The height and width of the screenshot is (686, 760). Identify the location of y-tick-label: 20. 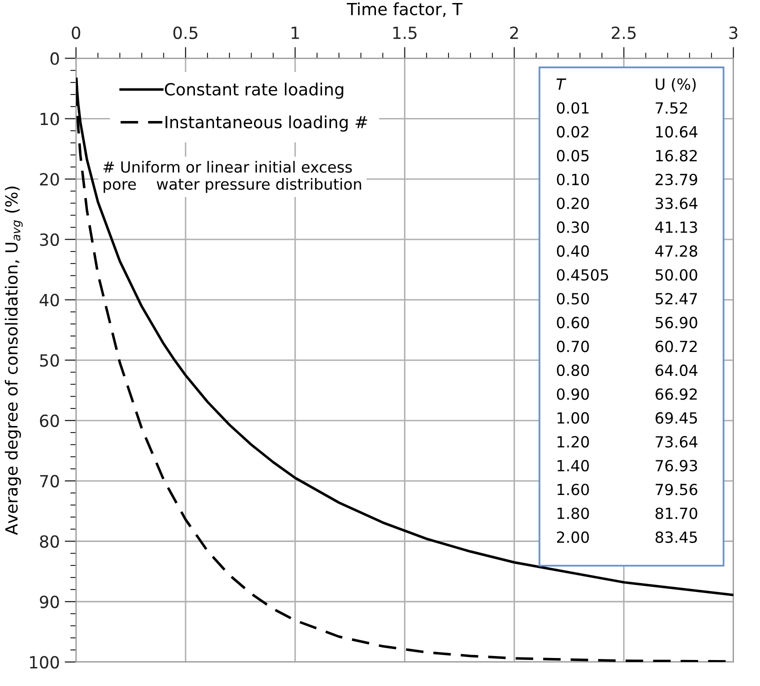
(49, 179).